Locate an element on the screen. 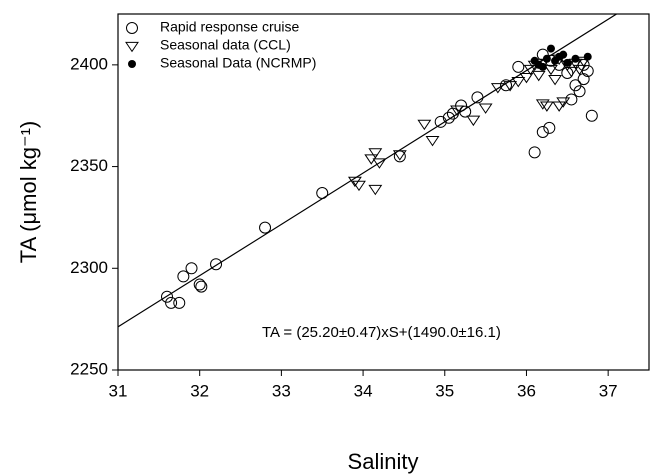 This screenshot has height=475, width=663. y-tick-label: 2300 is located at coordinates (89, 267).